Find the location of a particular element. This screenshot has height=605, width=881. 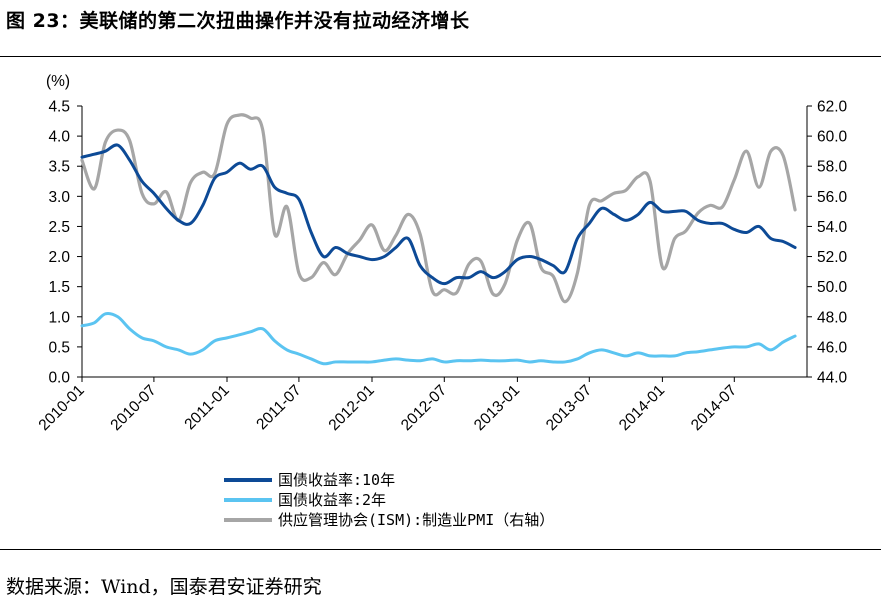

x-tick-label: 2014-01 is located at coordinates (642, 408).